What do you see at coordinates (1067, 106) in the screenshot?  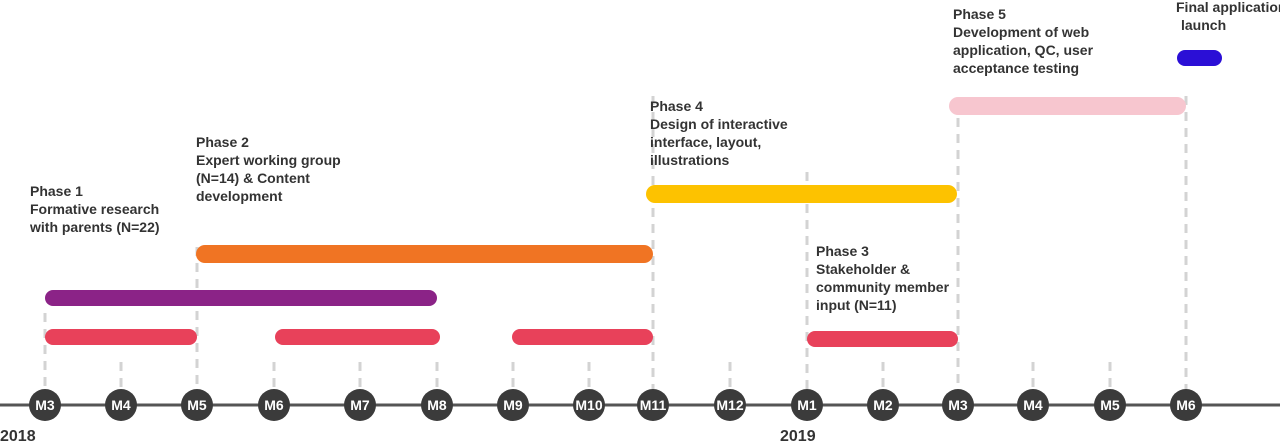 I see `bar-phase5` at bounding box center [1067, 106].